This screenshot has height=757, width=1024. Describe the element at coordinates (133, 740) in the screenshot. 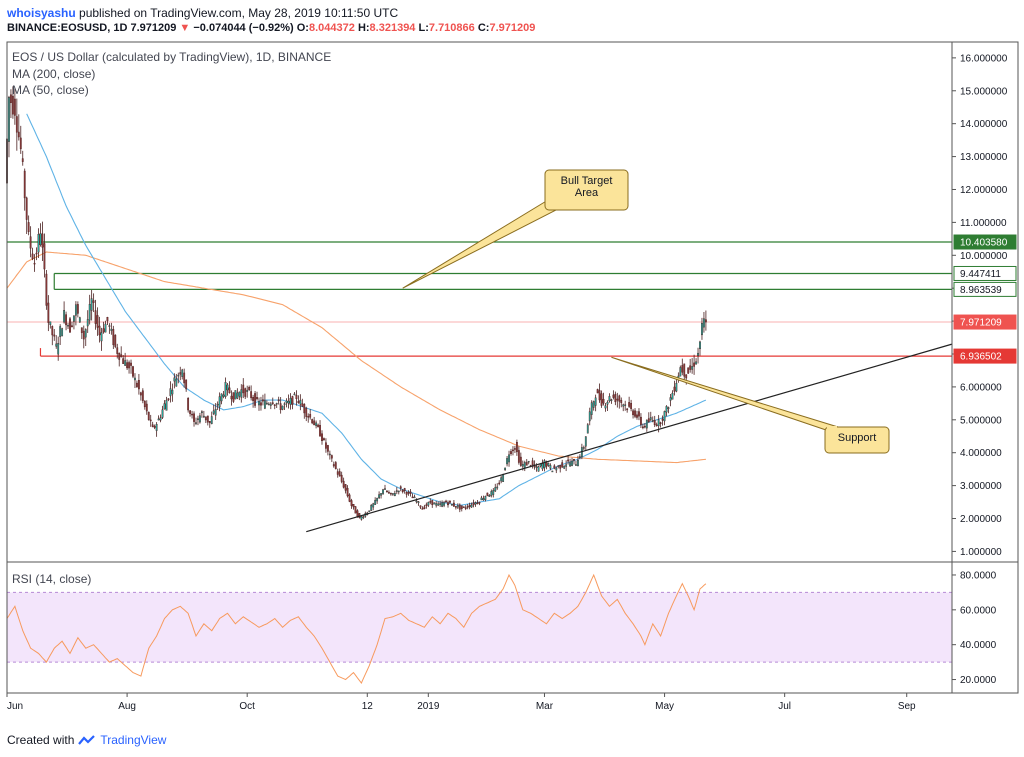

I see `tradingview-brand: TradingView` at that location.